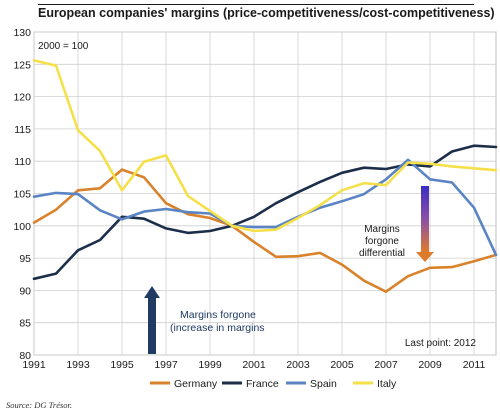 Image resolution: width=500 pixels, height=418 pixels. Describe the element at coordinates (22, 162) in the screenshot. I see `y-tick-label: 110` at that location.